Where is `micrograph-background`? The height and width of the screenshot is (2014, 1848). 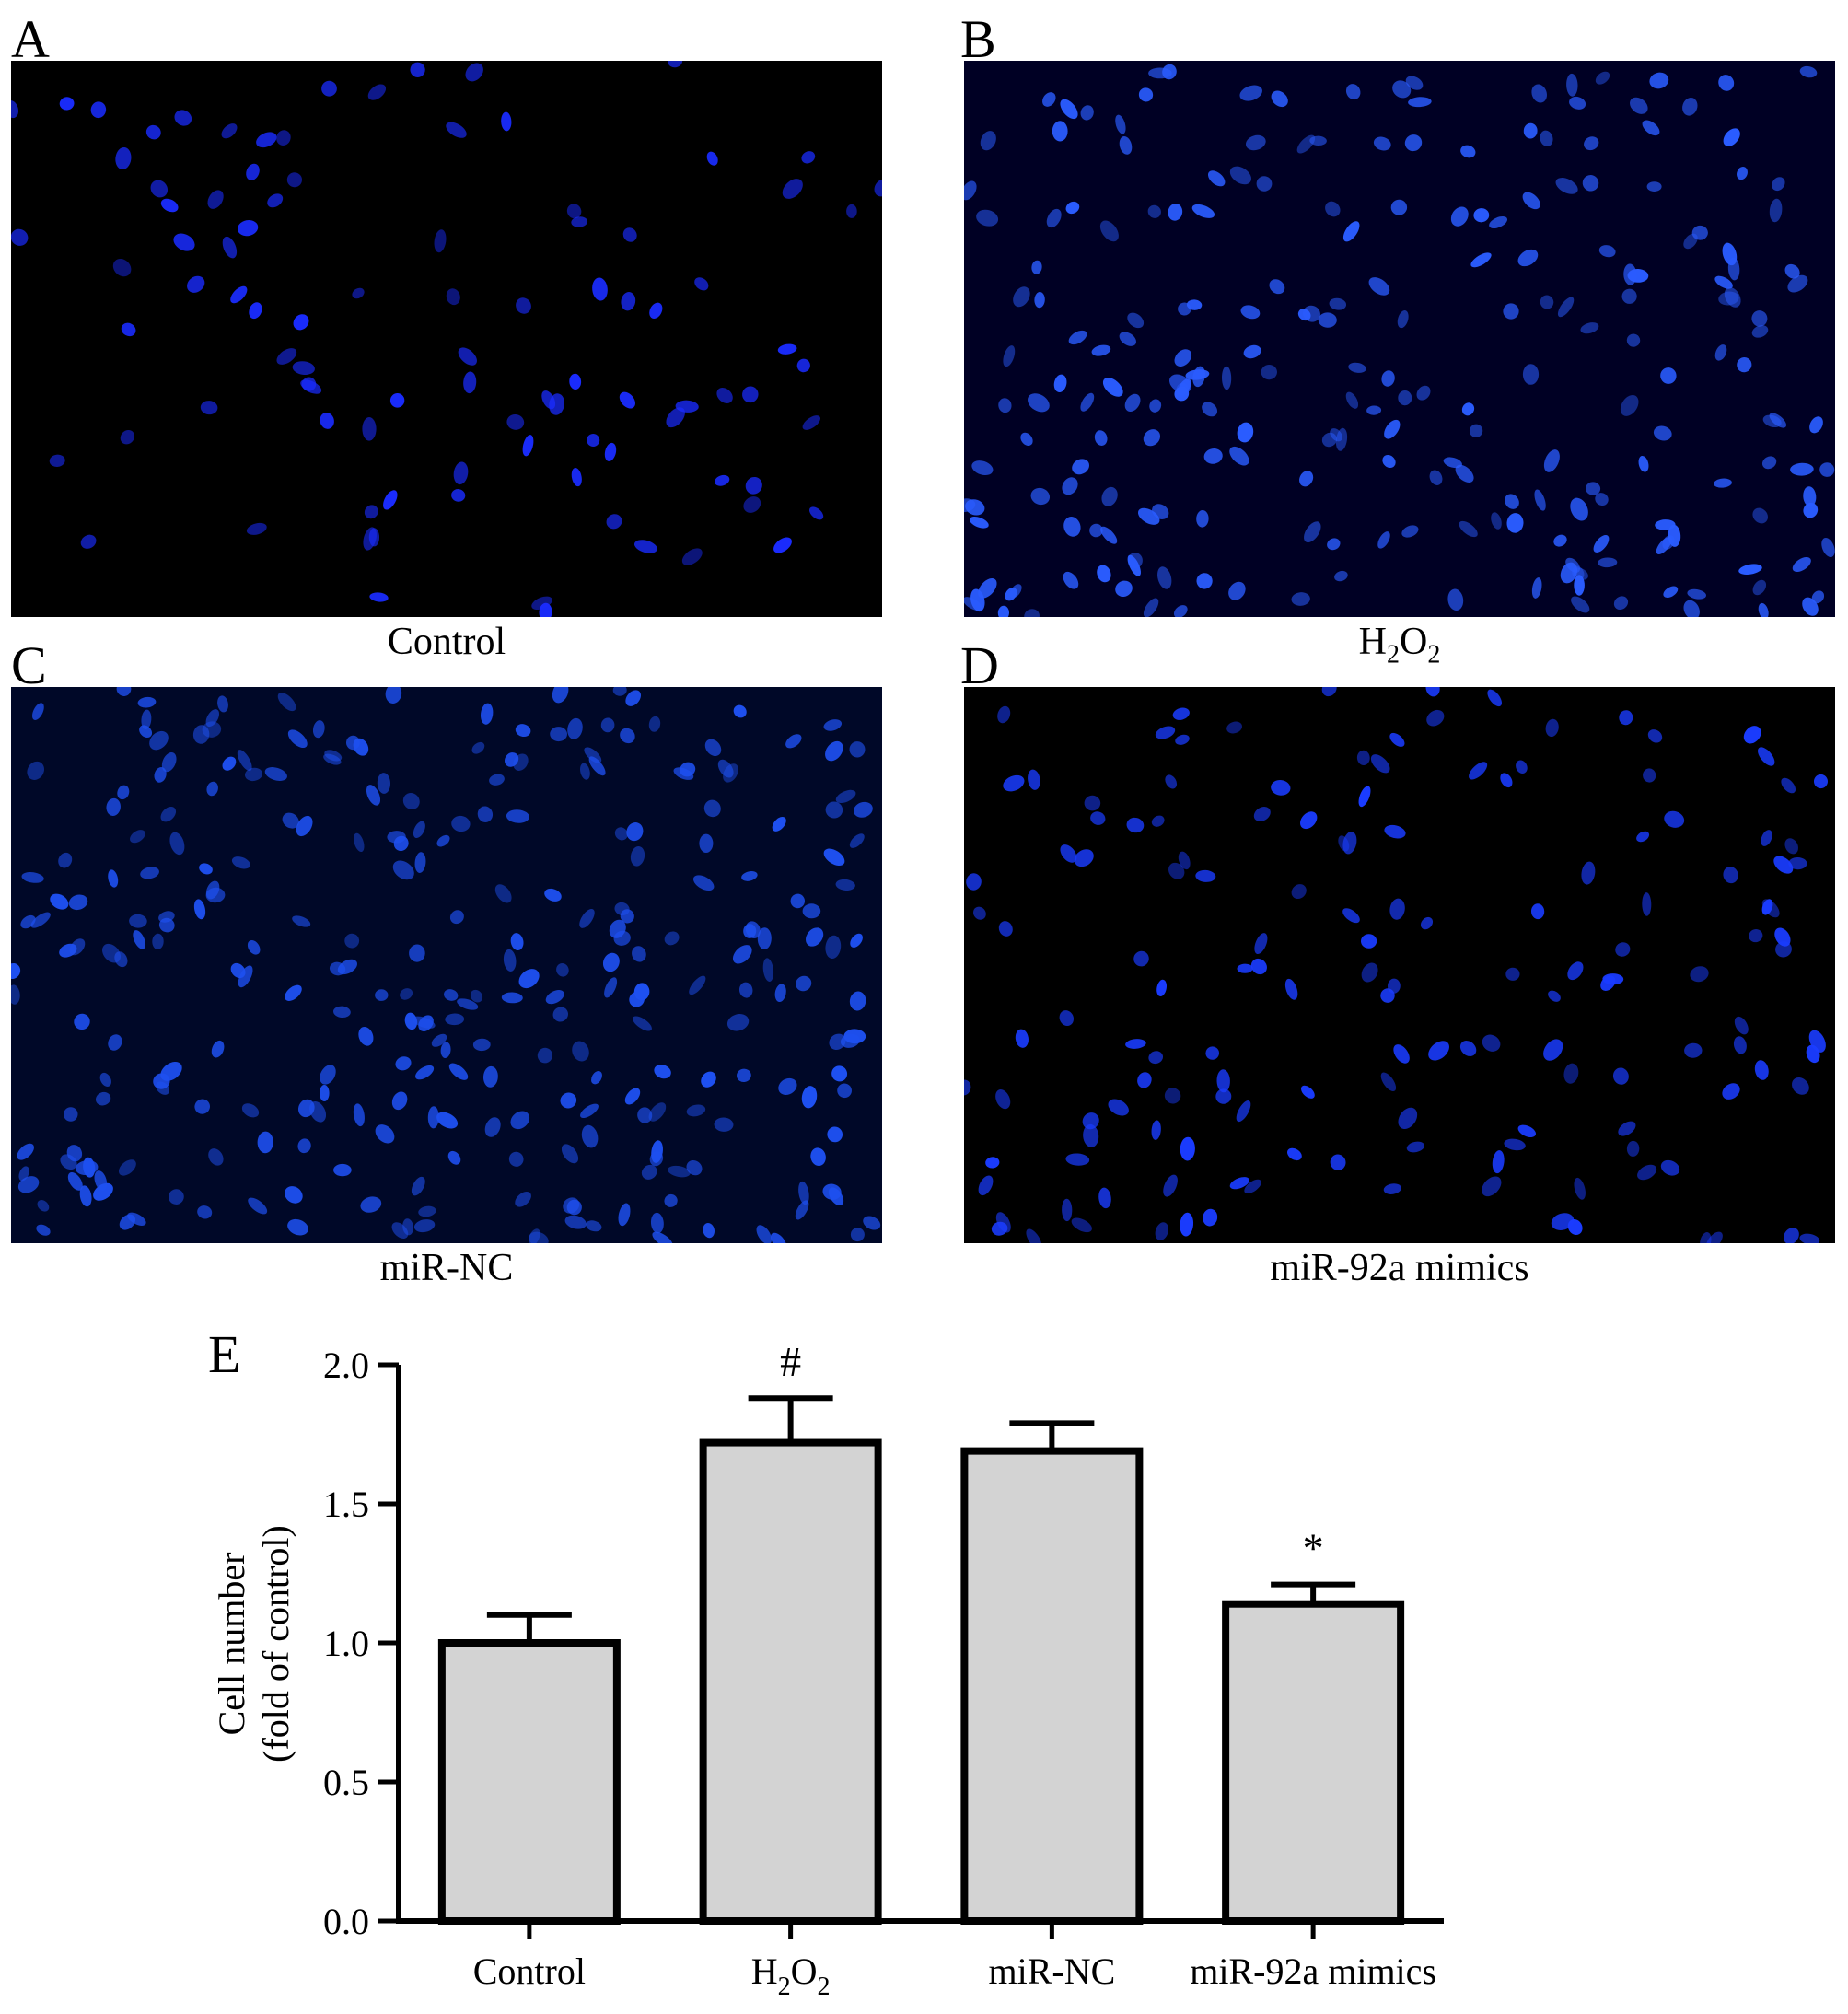
micrograph-background is located at coordinates (1399, 965).